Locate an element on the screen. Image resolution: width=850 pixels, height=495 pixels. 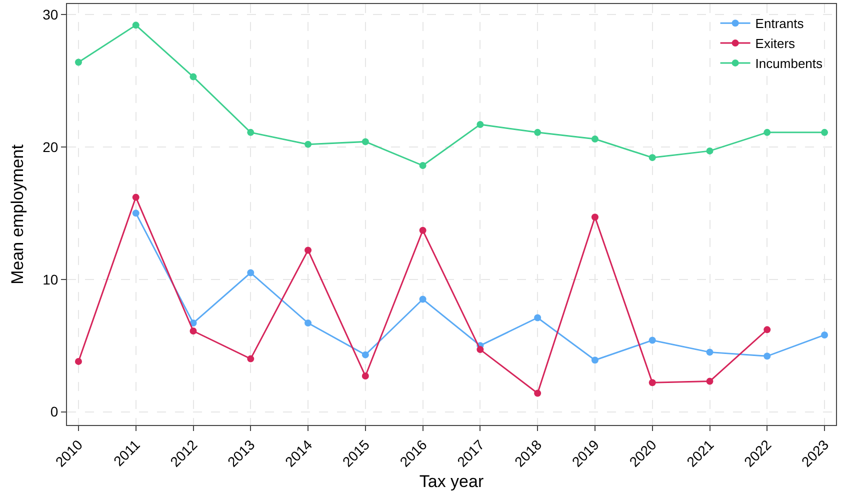
y-axis-title: Mean employment is located at coordinates (17, 214).